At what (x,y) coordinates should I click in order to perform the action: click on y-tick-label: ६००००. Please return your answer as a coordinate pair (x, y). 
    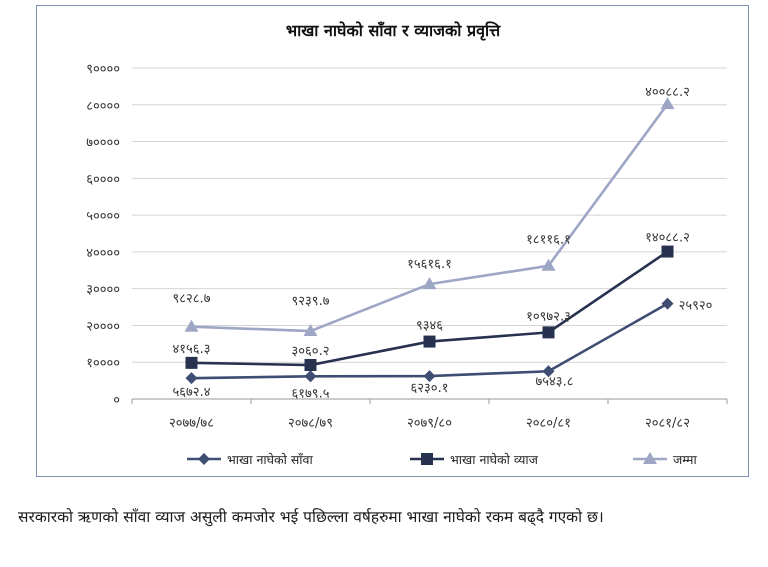
    Looking at the image, I should click on (103, 179).